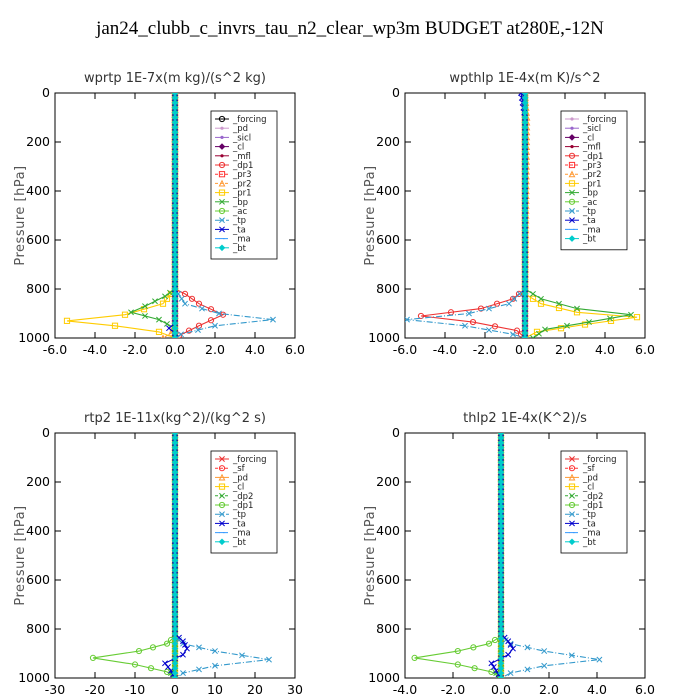  What do you see at coordinates (524, 78) in the screenshot?
I see `chart-title: wpthlp 1E-4x(m K)/s^2` at bounding box center [524, 78].